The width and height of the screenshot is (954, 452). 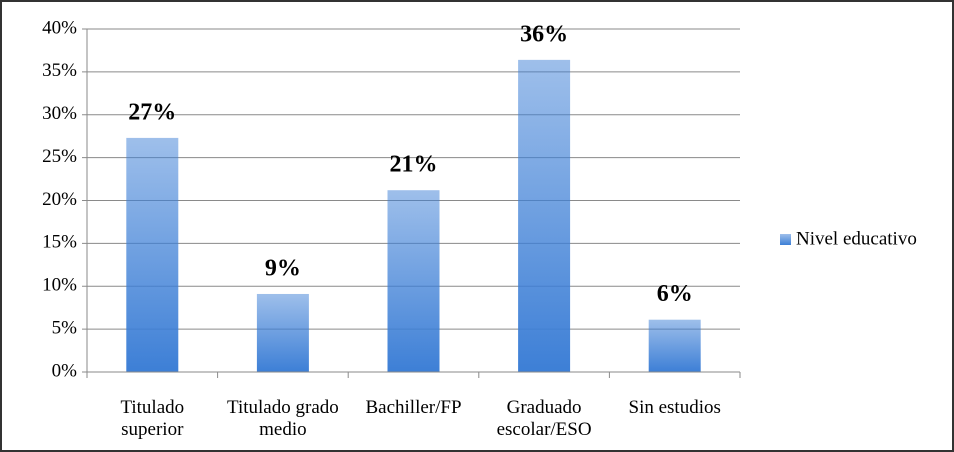 I want to click on y-tick-label: 10%, so click(x=59, y=285).